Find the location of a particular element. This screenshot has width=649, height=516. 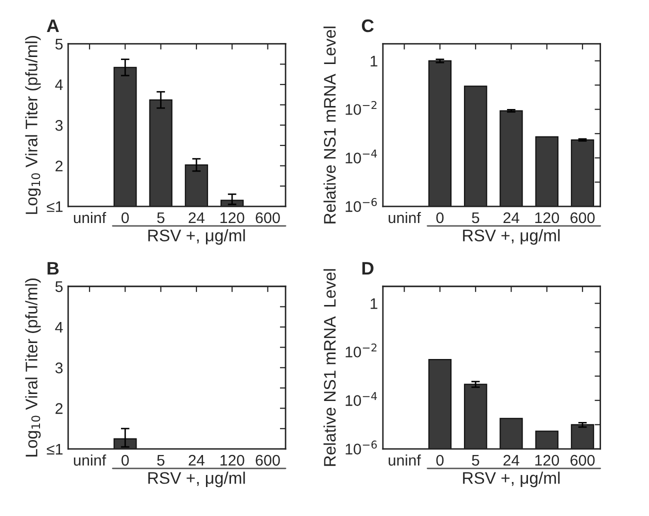

chart-title: D is located at coordinates (368, 268).